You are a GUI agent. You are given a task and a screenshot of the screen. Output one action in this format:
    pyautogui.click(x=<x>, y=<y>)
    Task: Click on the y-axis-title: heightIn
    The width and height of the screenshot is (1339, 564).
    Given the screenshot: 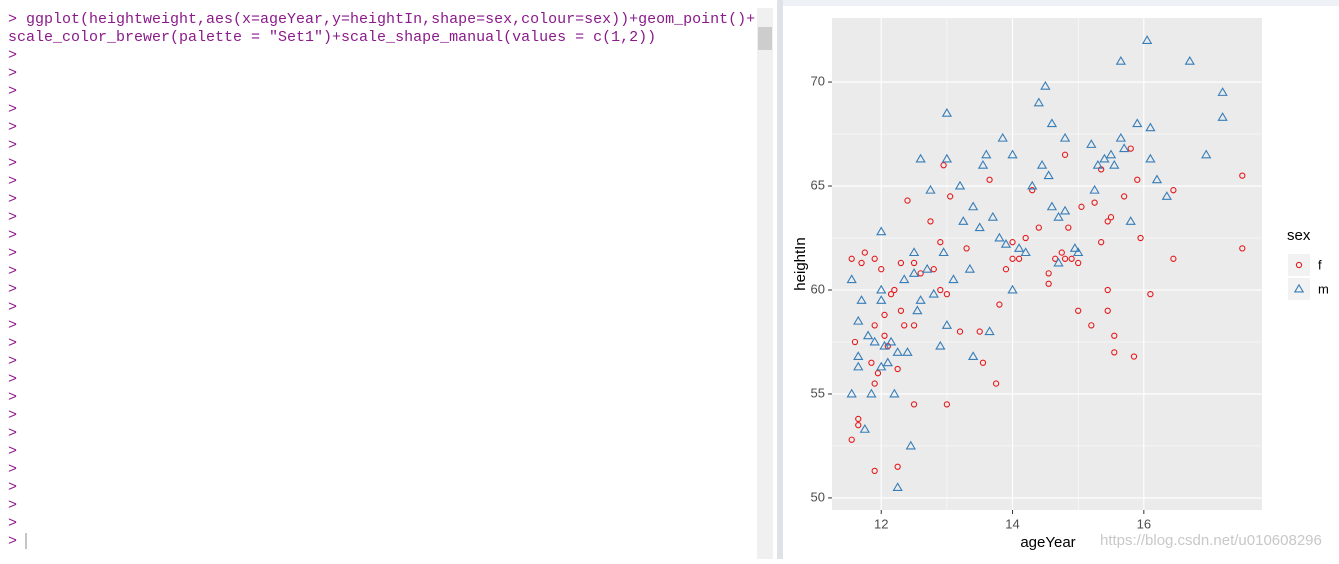 What is the action you would take?
    pyautogui.click(x=800, y=263)
    